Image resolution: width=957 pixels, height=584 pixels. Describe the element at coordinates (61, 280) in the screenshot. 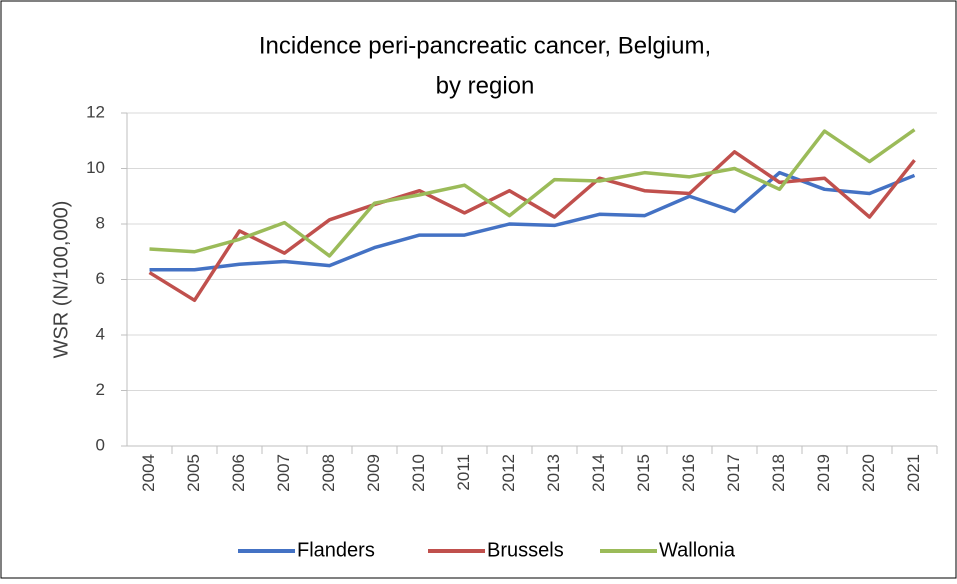

I see `y-axis-label: WSR (N/100,000)` at that location.